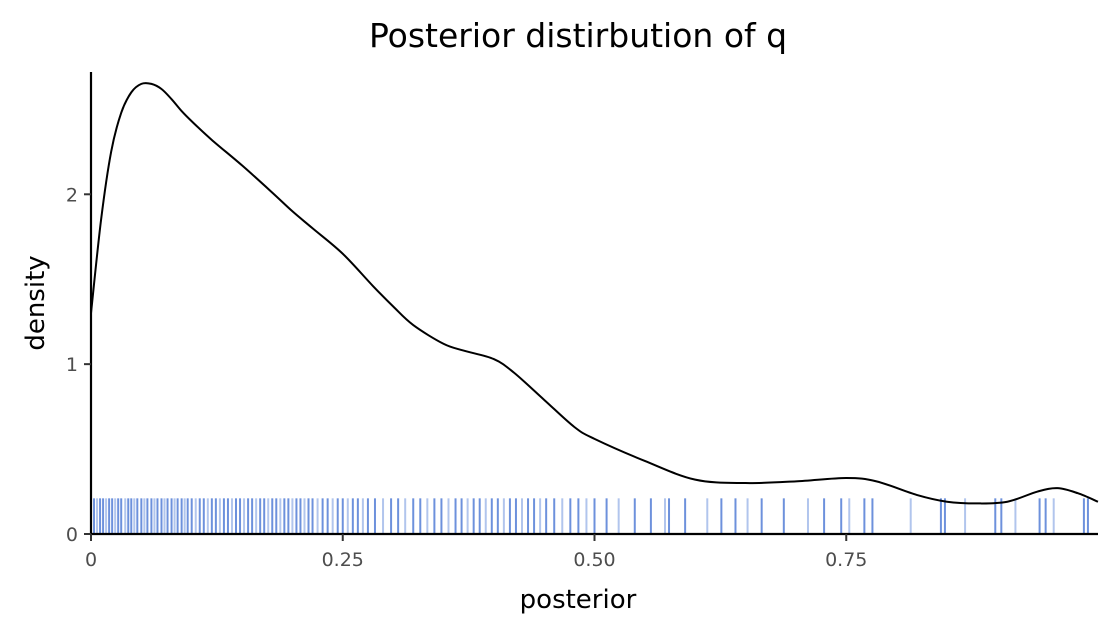 This screenshot has height=633, width=1117. I want to click on y-ticks: 0 1 2, so click(78, 365).